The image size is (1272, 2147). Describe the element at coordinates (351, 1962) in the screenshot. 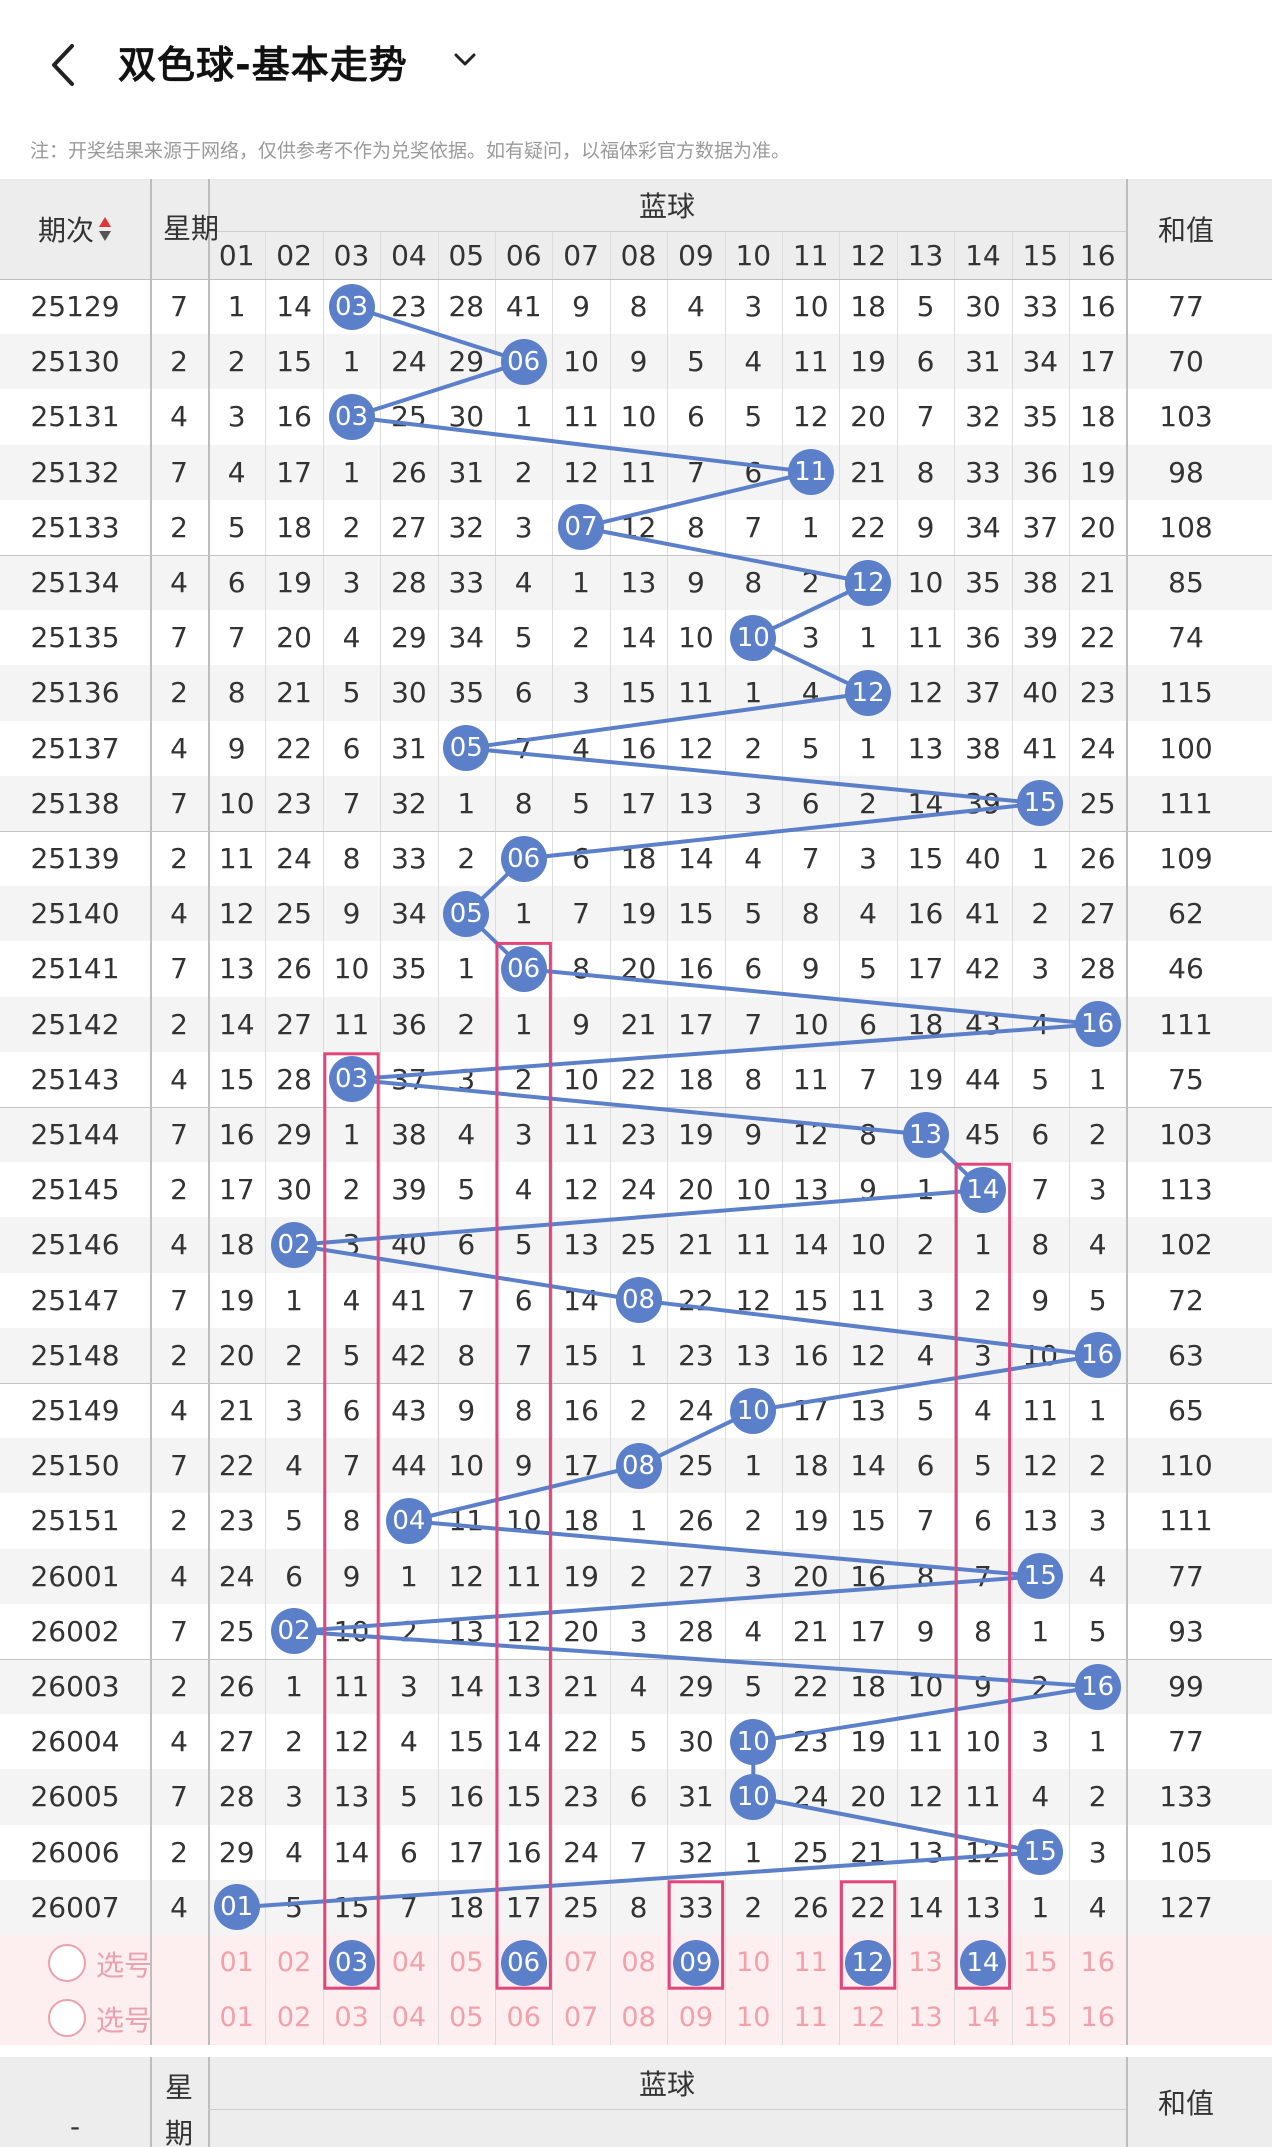

I see `pick-ball-selected: 03` at that location.